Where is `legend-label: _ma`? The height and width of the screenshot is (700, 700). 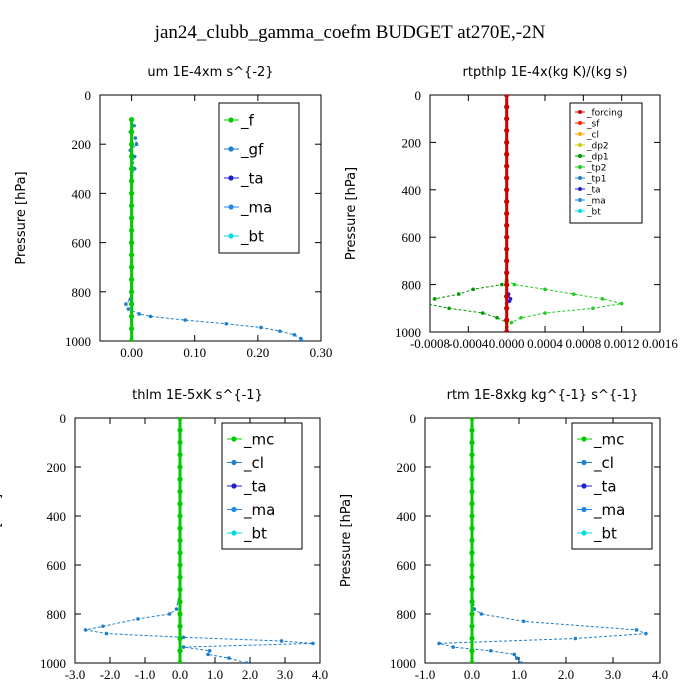 legend-label: _ma is located at coordinates (256, 208).